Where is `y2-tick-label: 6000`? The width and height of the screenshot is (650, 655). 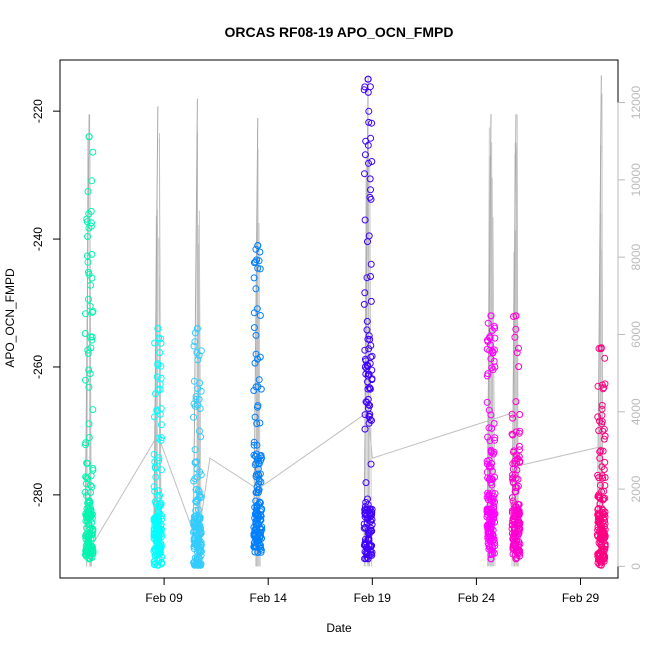 y2-tick-label: 6000 is located at coordinates (636, 334).